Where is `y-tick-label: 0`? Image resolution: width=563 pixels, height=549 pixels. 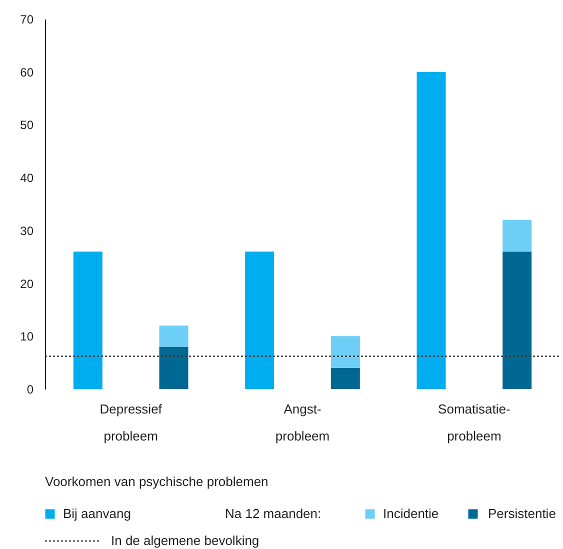
y-tick-label: 0 is located at coordinates (30, 389).